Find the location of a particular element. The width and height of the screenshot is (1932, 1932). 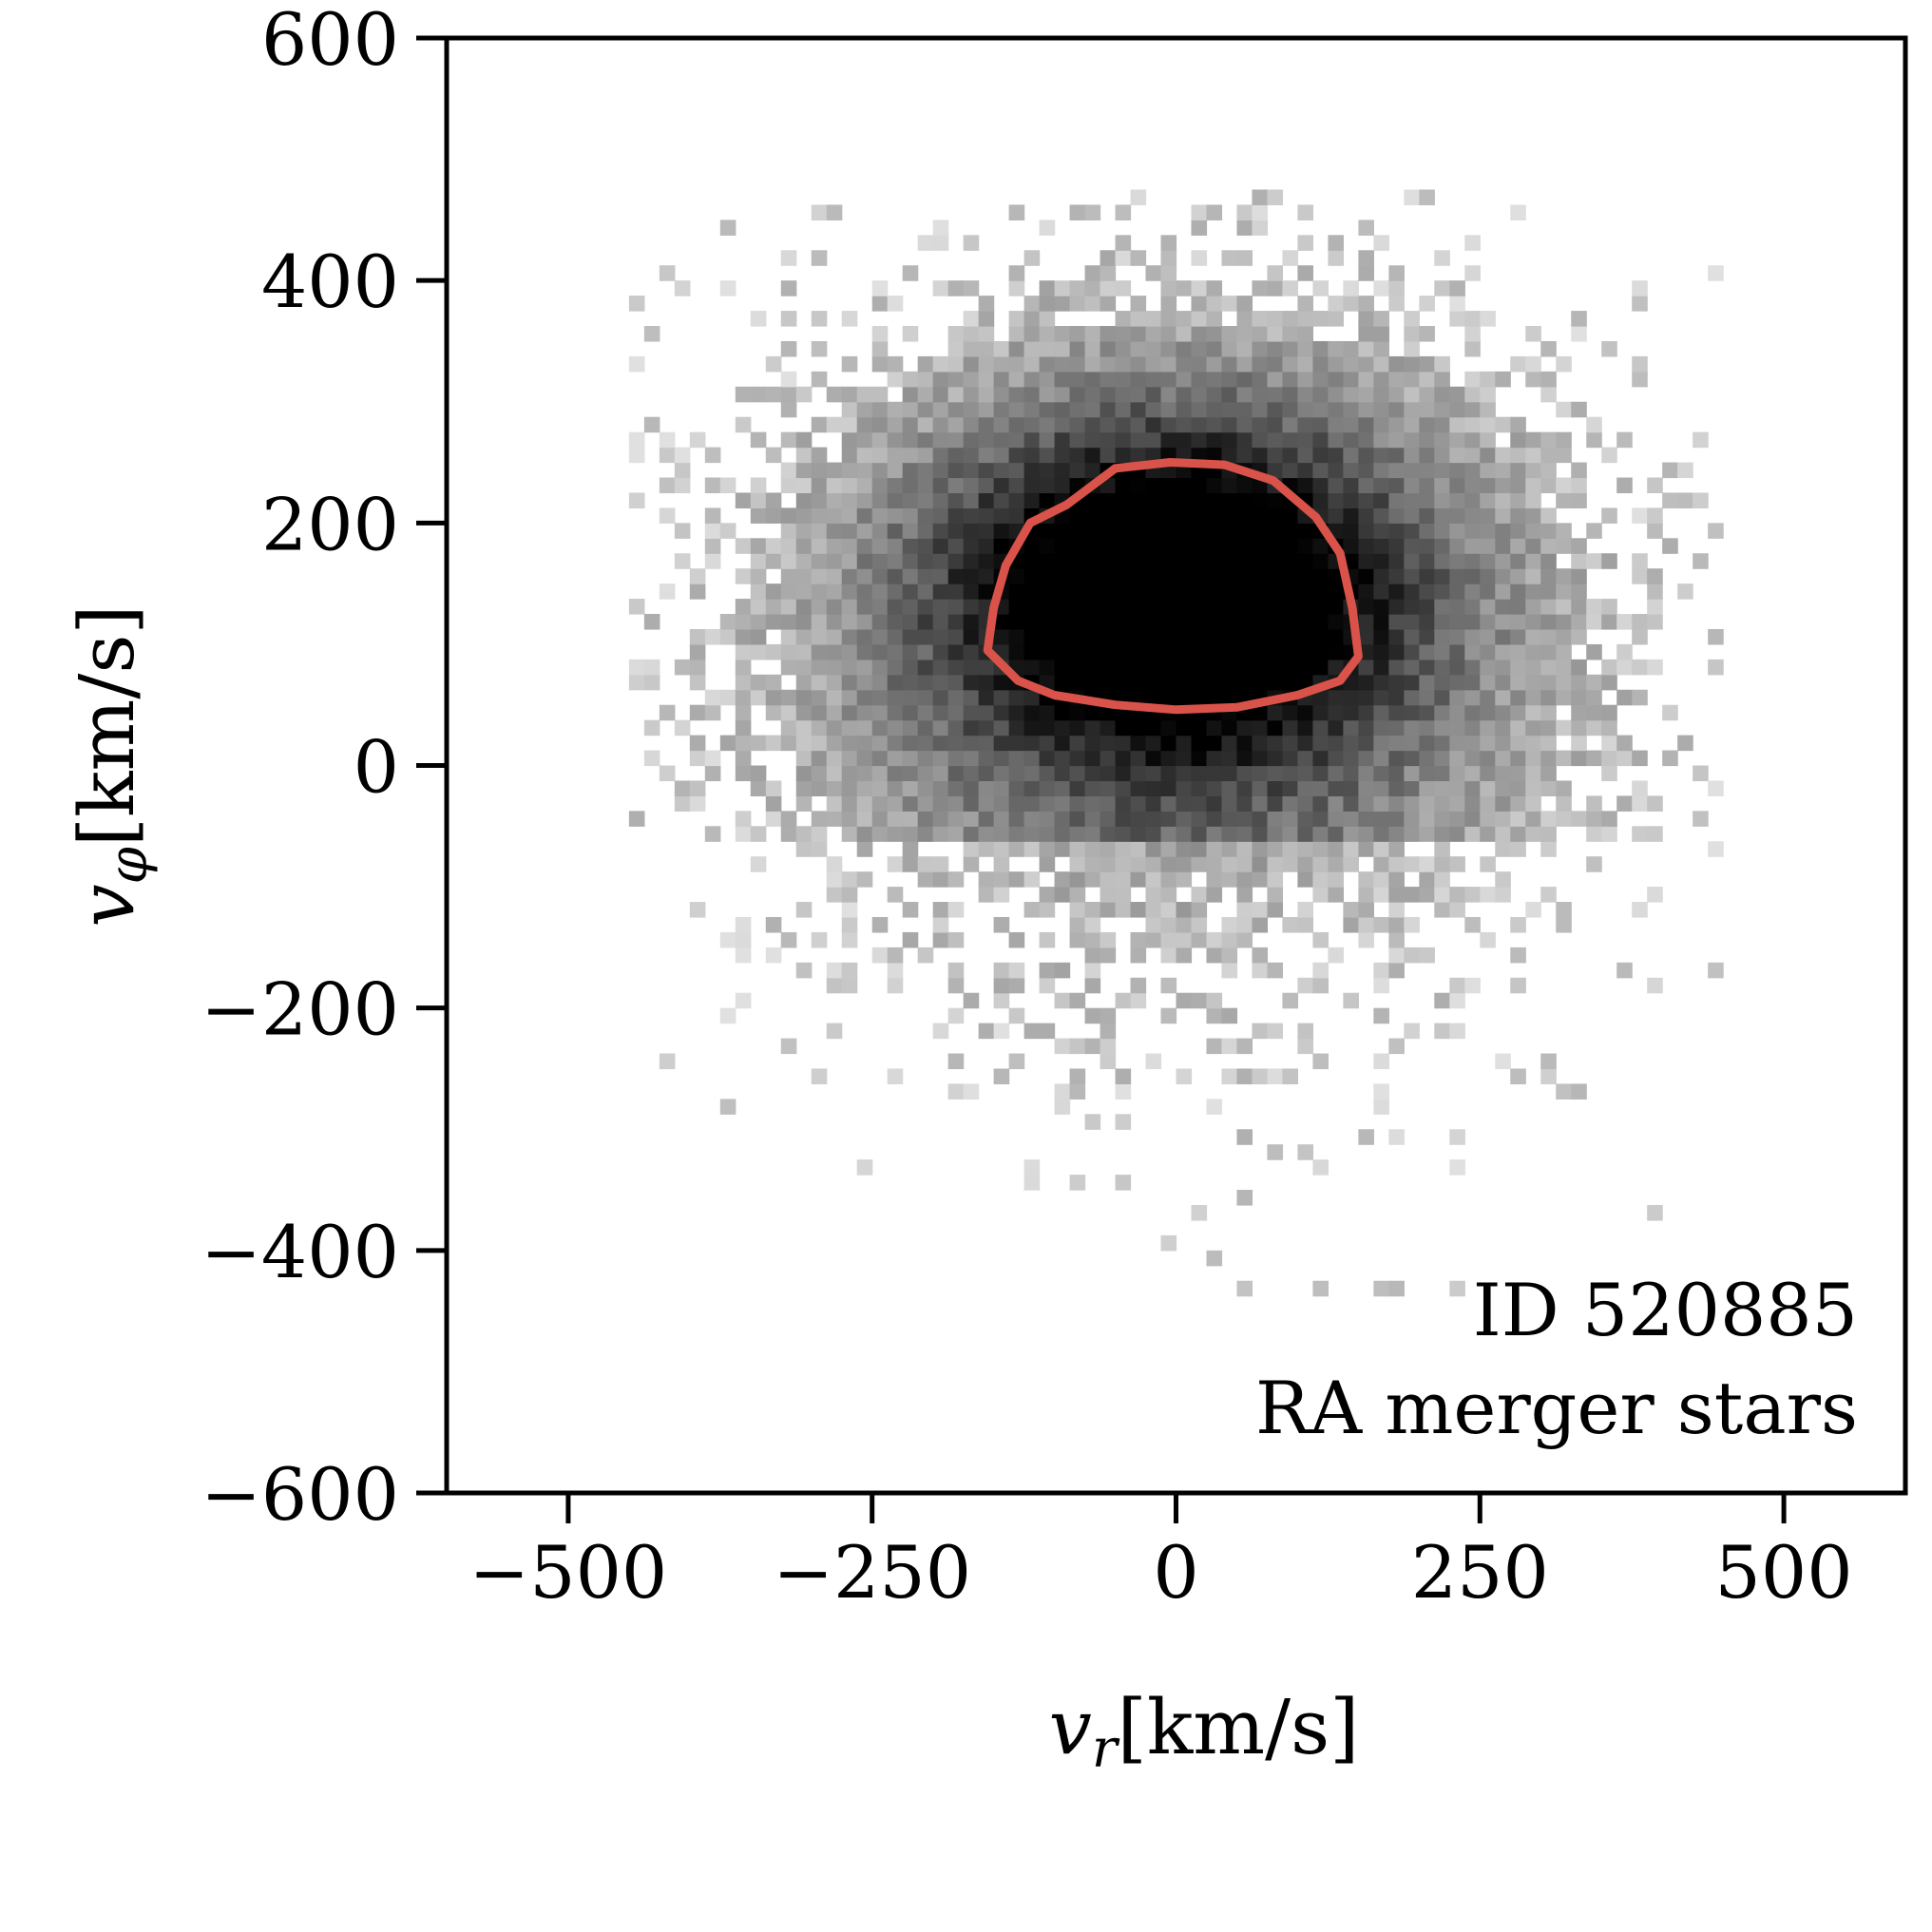

x-axis-label: vr[km/s] is located at coordinates (1204, 1731).